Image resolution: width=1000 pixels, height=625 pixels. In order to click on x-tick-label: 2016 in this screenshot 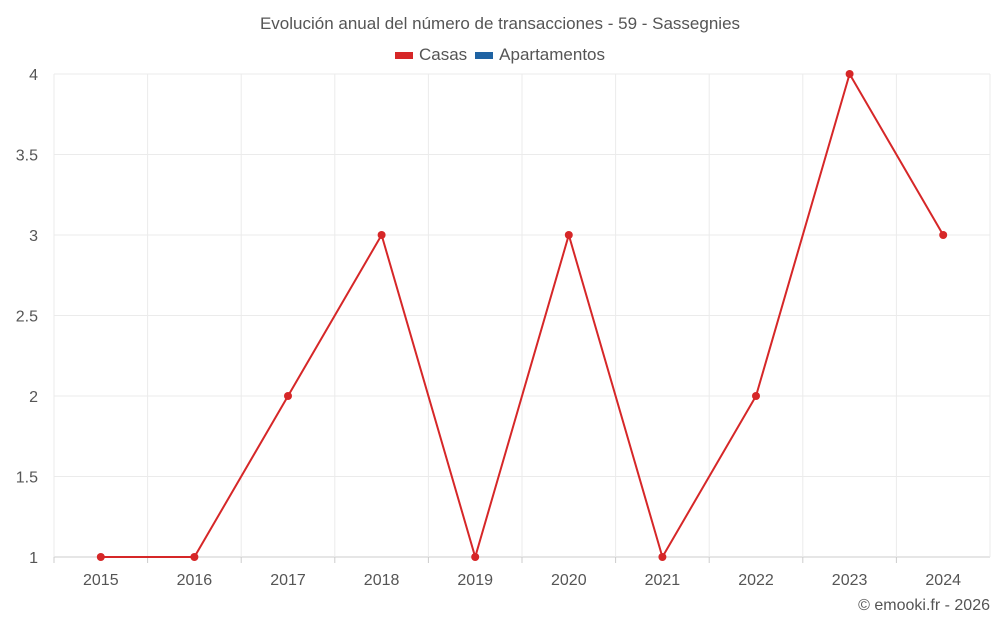, I will do `click(195, 580)`.